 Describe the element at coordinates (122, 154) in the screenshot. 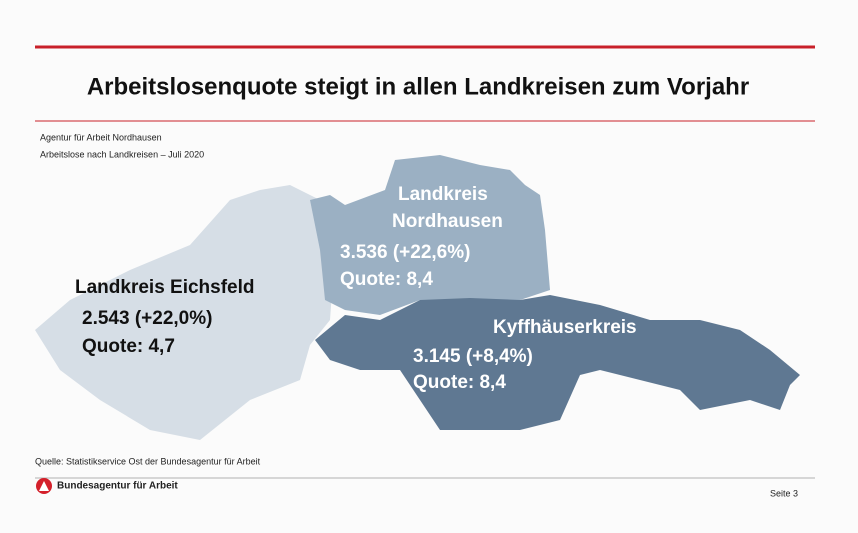

I see `subtitle: Arbeitslose nach Landkreisen – Juli 2020` at that location.